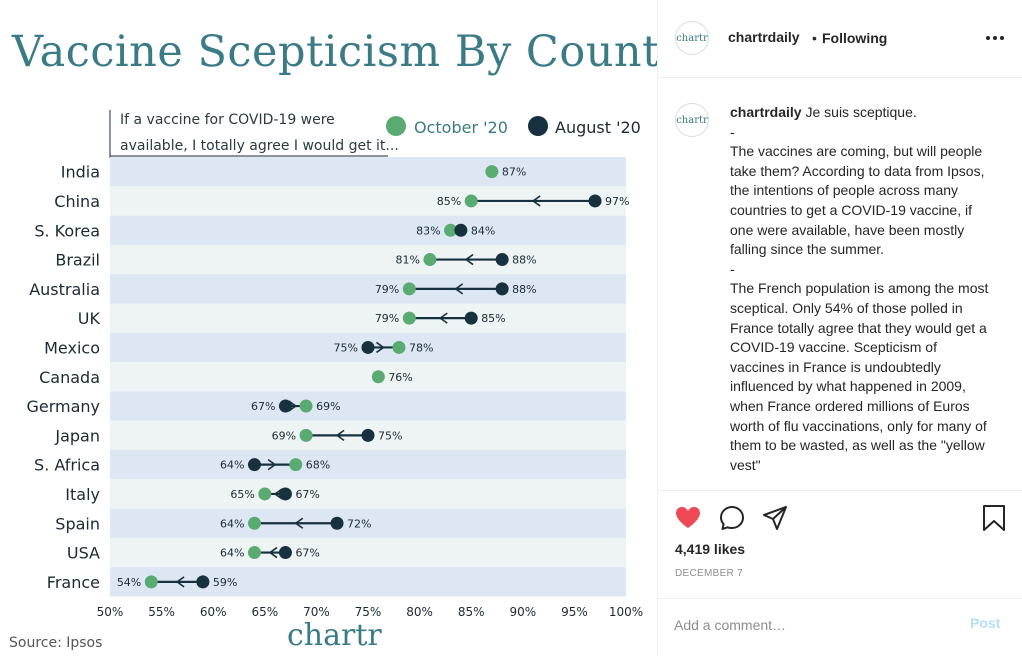 The height and width of the screenshot is (656, 1022). What do you see at coordinates (83, 553) in the screenshot?
I see `country-label: USA` at bounding box center [83, 553].